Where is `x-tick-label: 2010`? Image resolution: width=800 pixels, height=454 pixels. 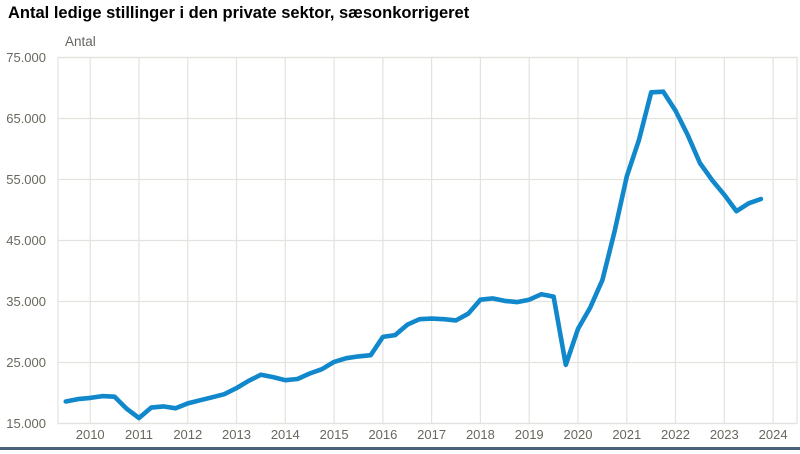
x-tick-label: 2010 is located at coordinates (90, 434).